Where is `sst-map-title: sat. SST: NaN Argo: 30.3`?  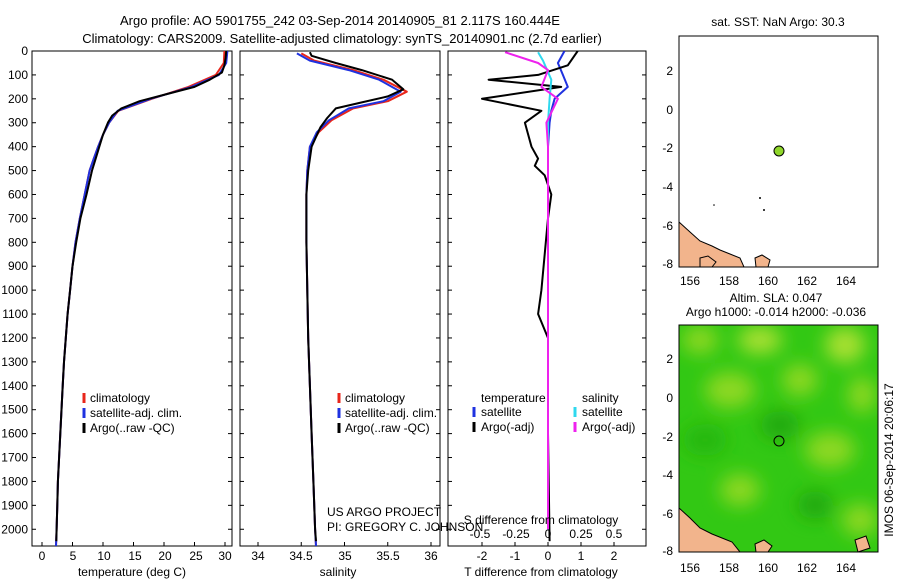
sst-map-title: sat. SST: NaN Argo: 30.3 is located at coordinates (778, 22).